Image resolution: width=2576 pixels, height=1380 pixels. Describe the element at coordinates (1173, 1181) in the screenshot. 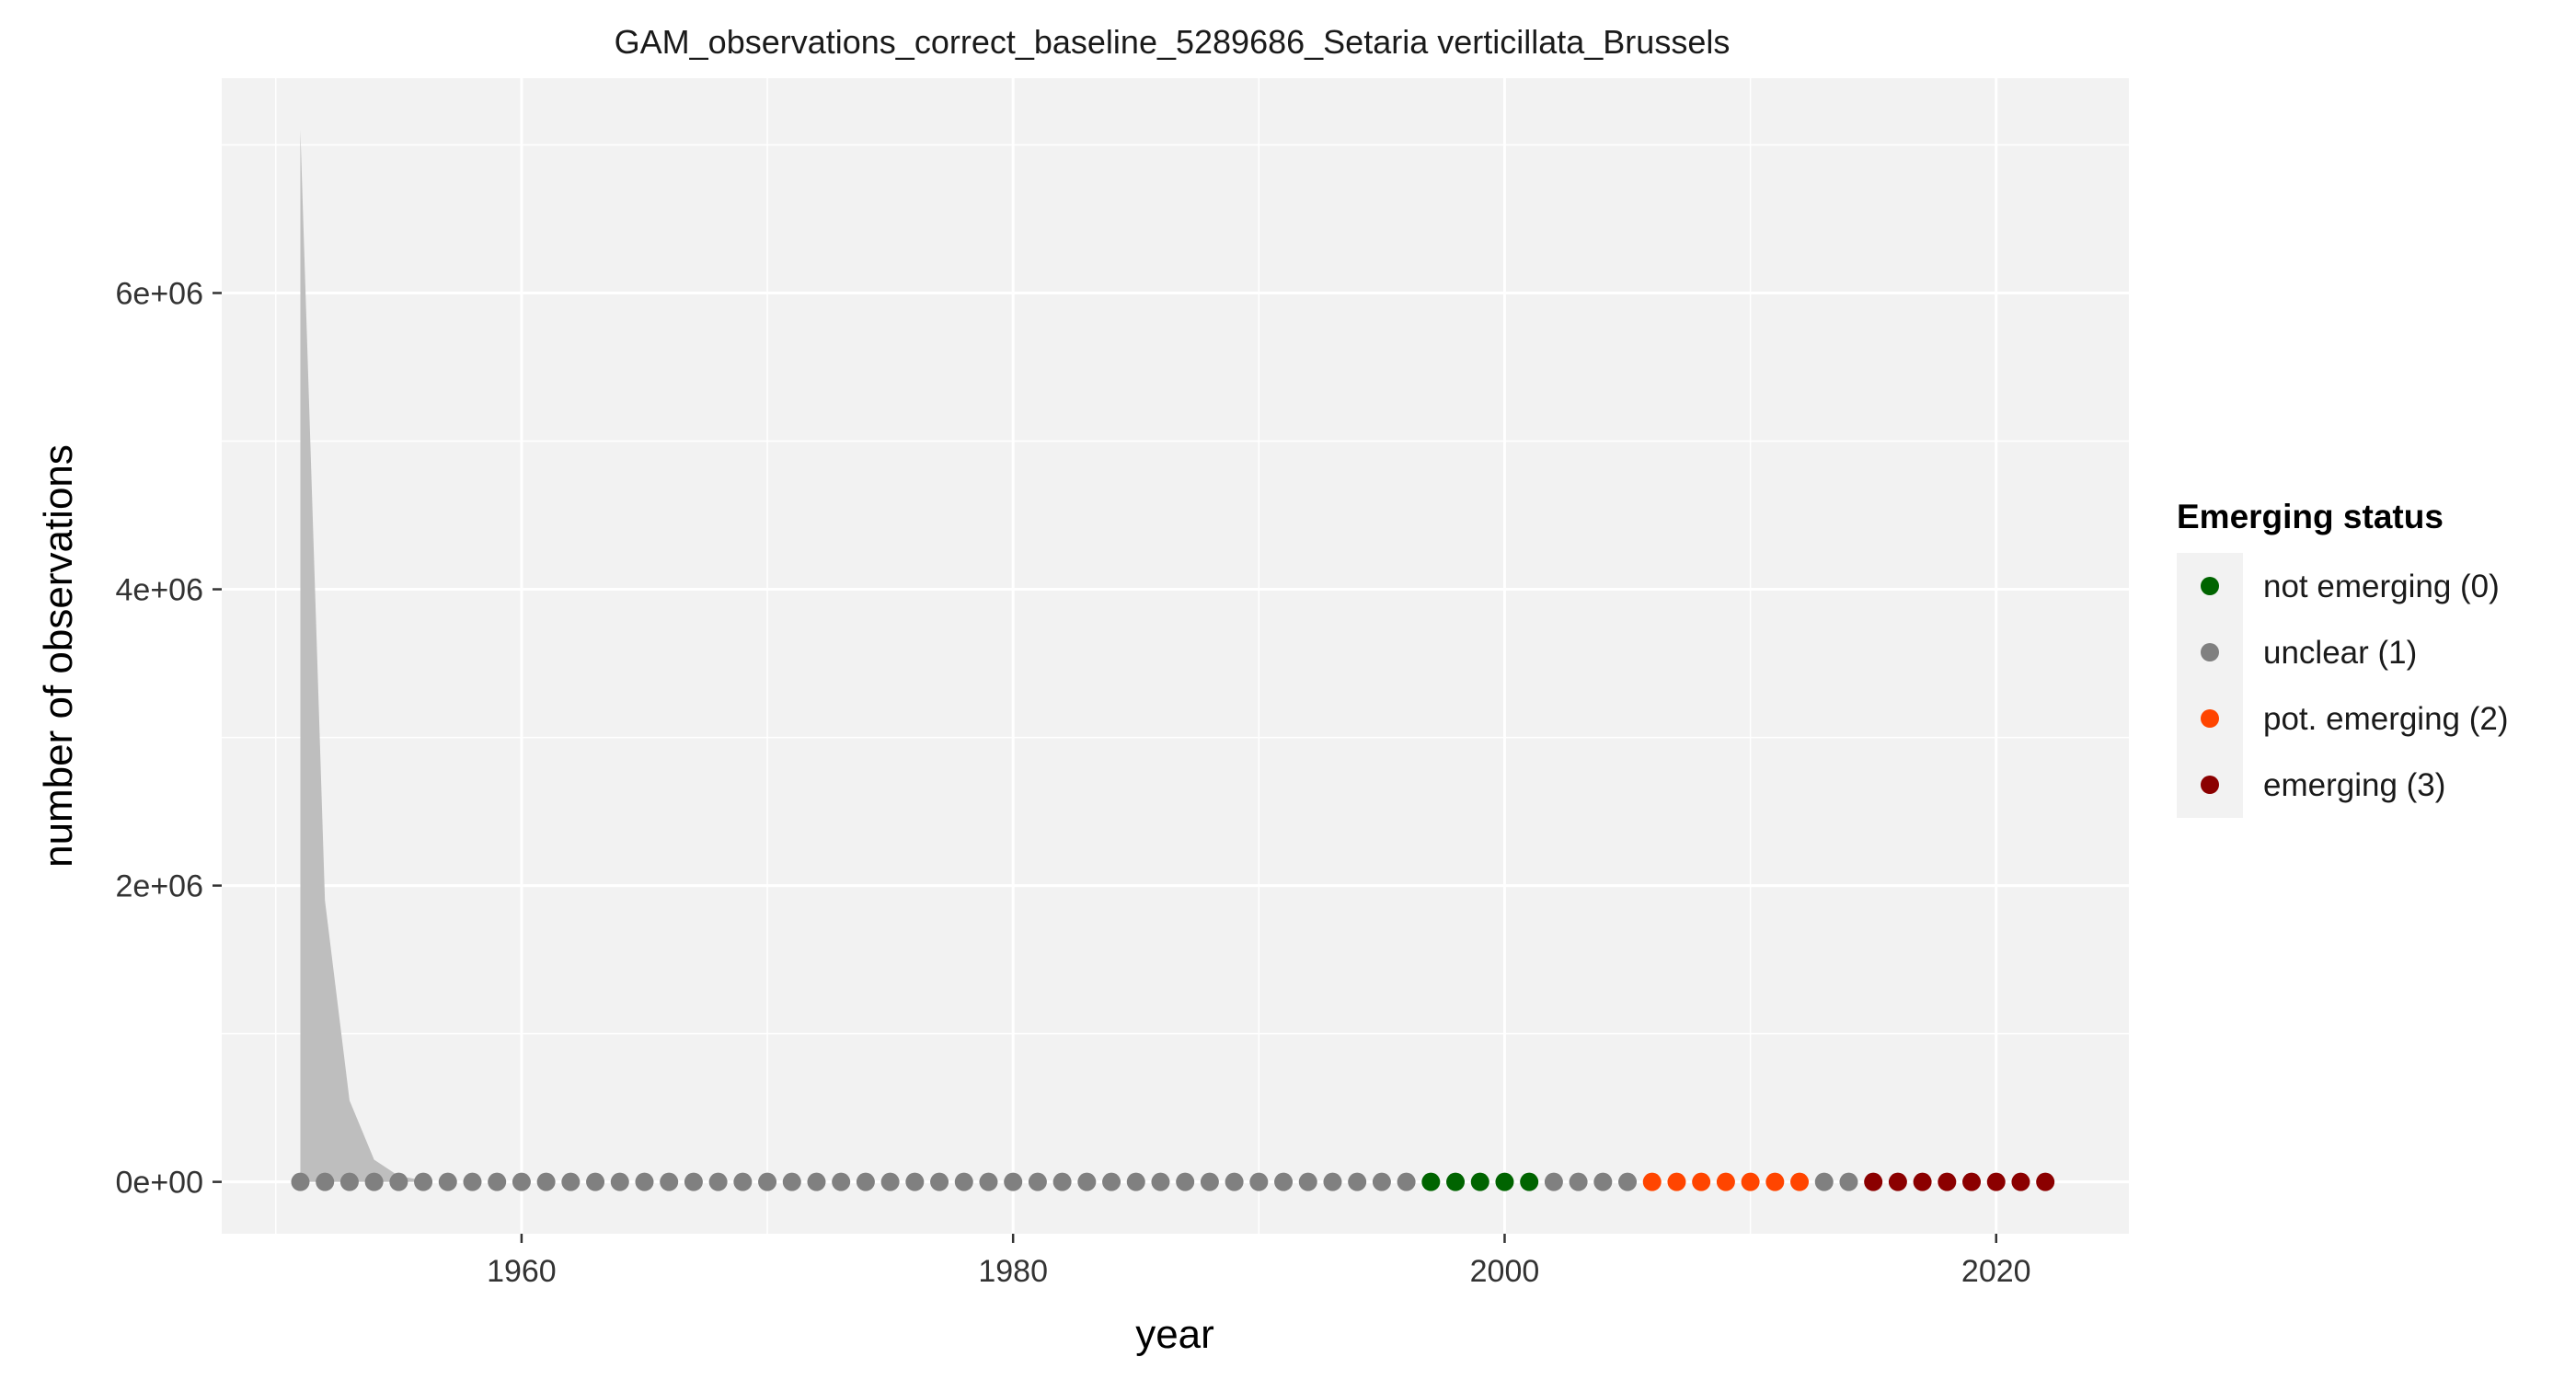

I see `points-layer` at that location.